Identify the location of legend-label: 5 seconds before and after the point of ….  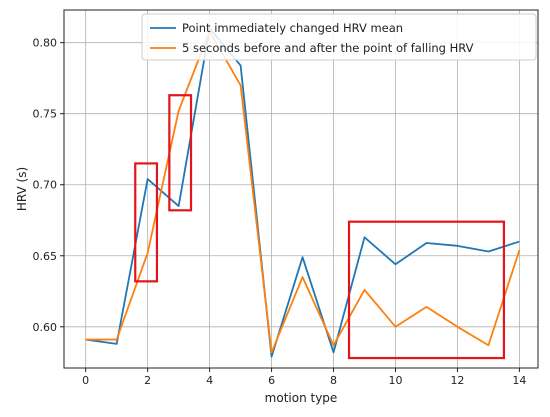
(328, 48).